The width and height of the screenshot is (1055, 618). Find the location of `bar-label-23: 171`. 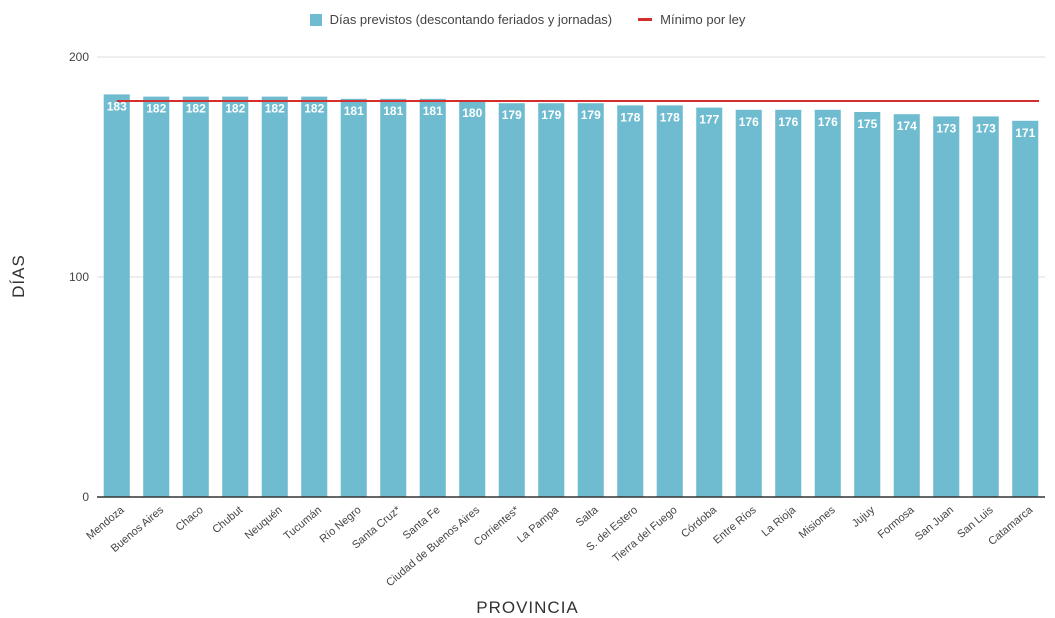

bar-label-23: 171 is located at coordinates (1025, 133).